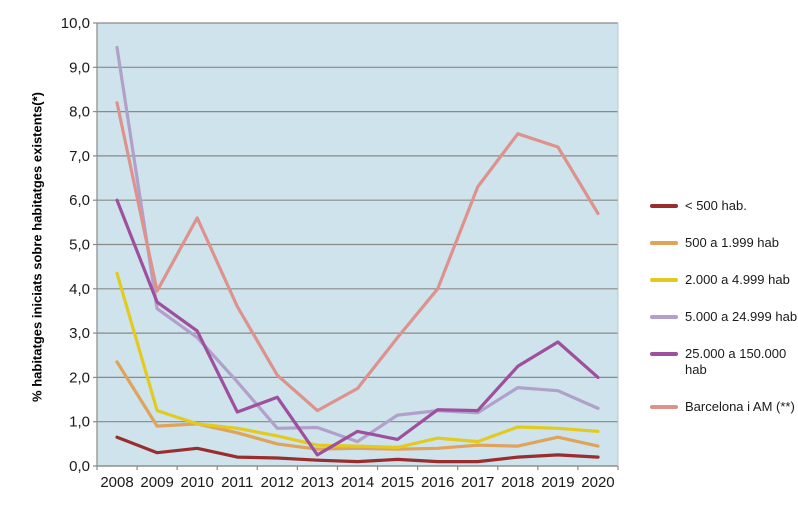 This screenshot has height=517, width=798. Describe the element at coordinates (79, 333) in the screenshot. I see `y-tick-label: 3,0` at that location.